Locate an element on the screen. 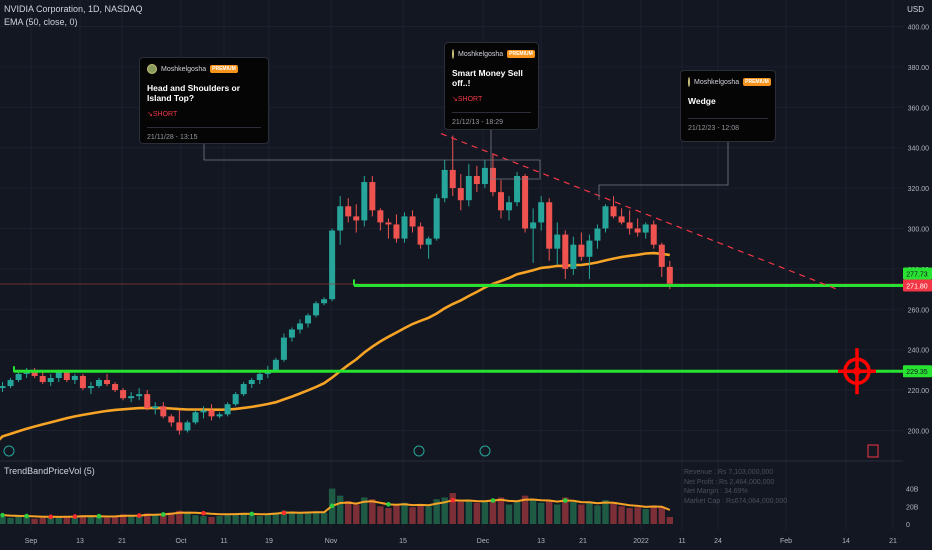 This screenshot has height=550, width=932. price-tag-support-upper: 271.80 is located at coordinates (917, 286).